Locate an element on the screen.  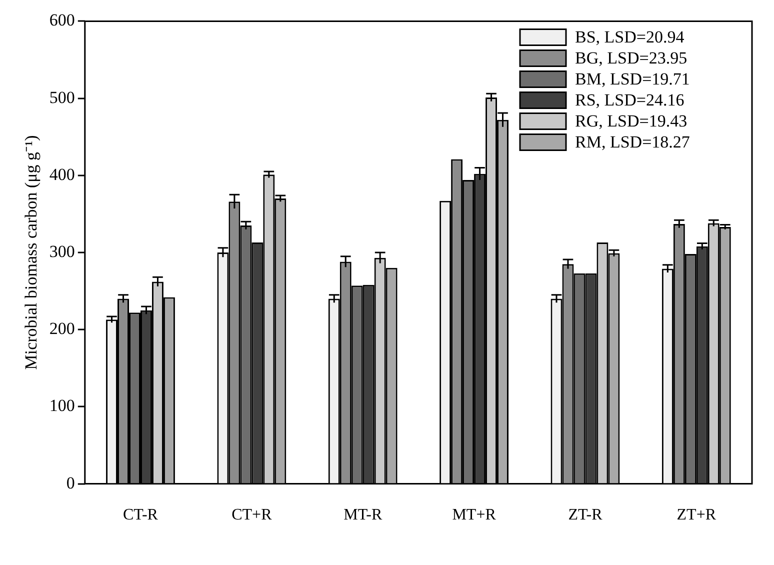
y-tick-label: 0 is located at coordinates (70, 482).